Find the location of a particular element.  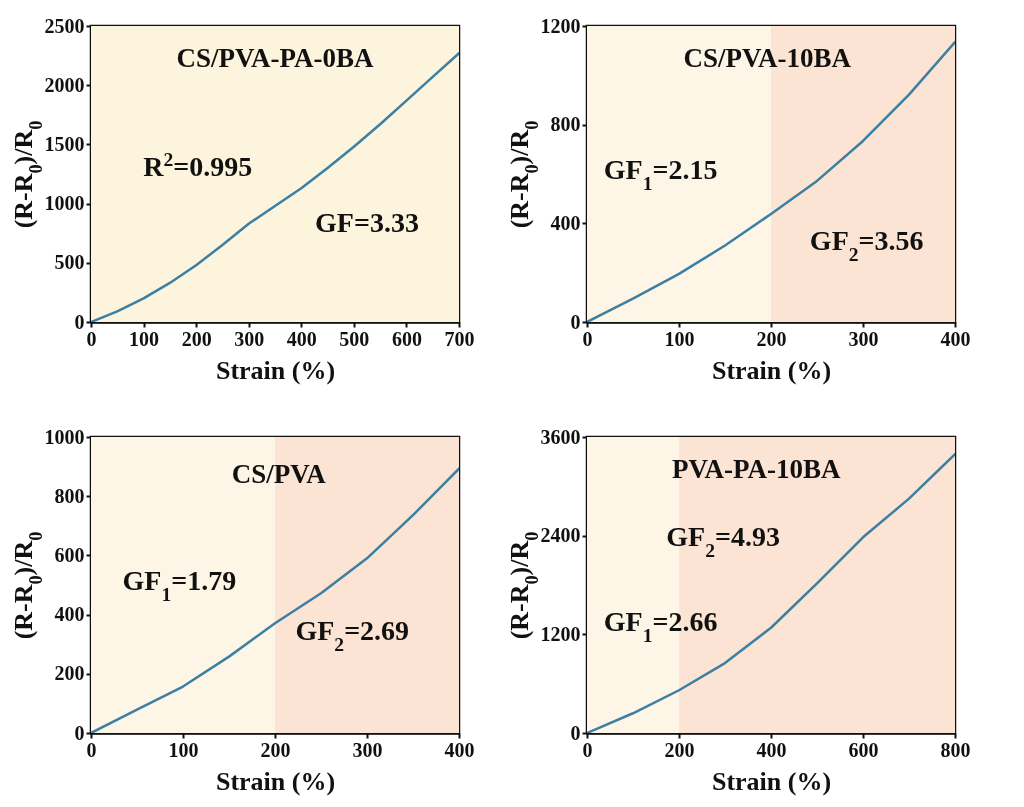

text: CS/PVA-PA-0BA is located at coordinates (275, 57).